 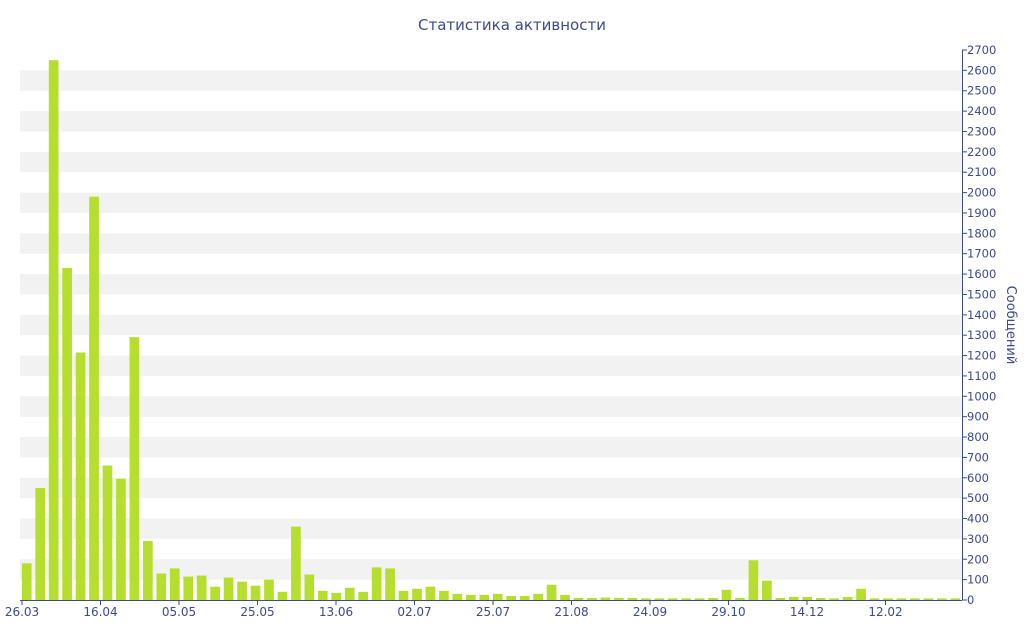 What do you see at coordinates (981, 111) in the screenshot?
I see `y-tick-label: 2400` at bounding box center [981, 111].